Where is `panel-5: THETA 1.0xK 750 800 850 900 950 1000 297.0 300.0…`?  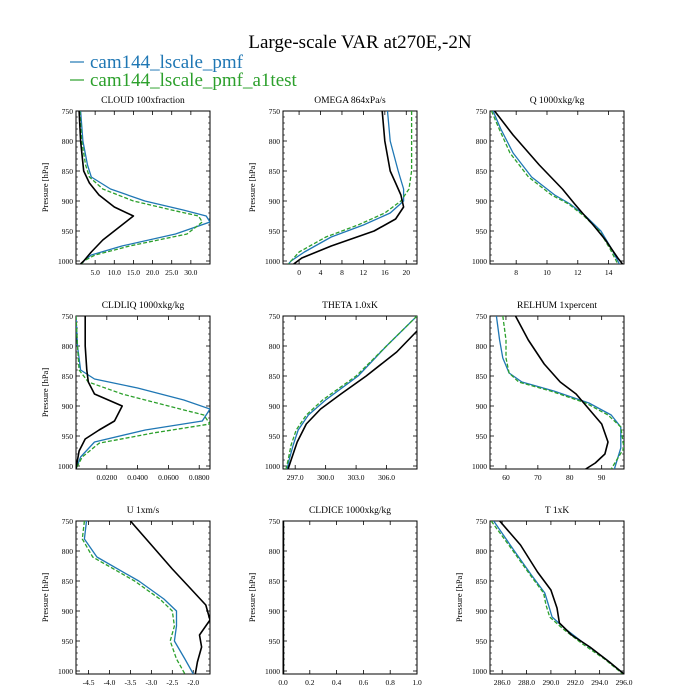
panel-5: THETA 1.0xK 750 800 850 900 950 1000 297.0 300.0… is located at coordinates (341, 391).